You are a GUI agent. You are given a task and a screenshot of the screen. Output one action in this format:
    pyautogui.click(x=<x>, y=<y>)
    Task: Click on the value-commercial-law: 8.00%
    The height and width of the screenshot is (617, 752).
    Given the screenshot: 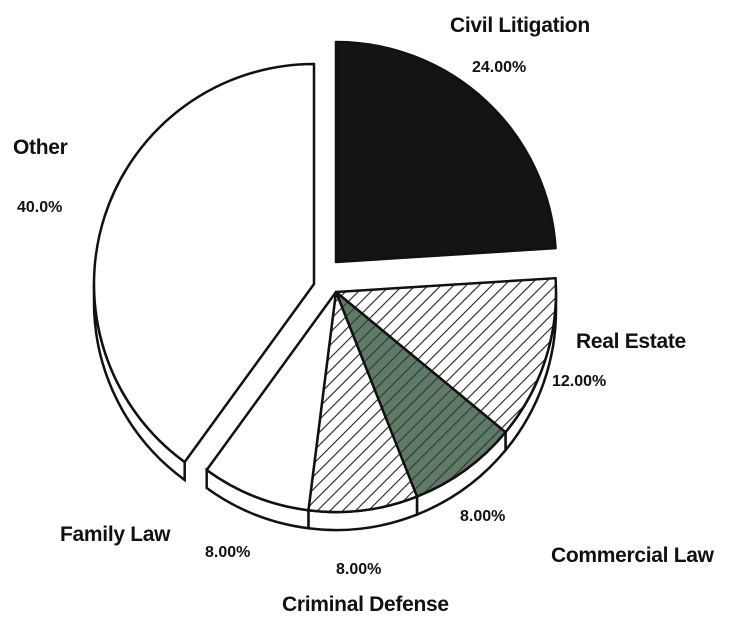 What is the action you would take?
    pyautogui.click(x=482, y=516)
    